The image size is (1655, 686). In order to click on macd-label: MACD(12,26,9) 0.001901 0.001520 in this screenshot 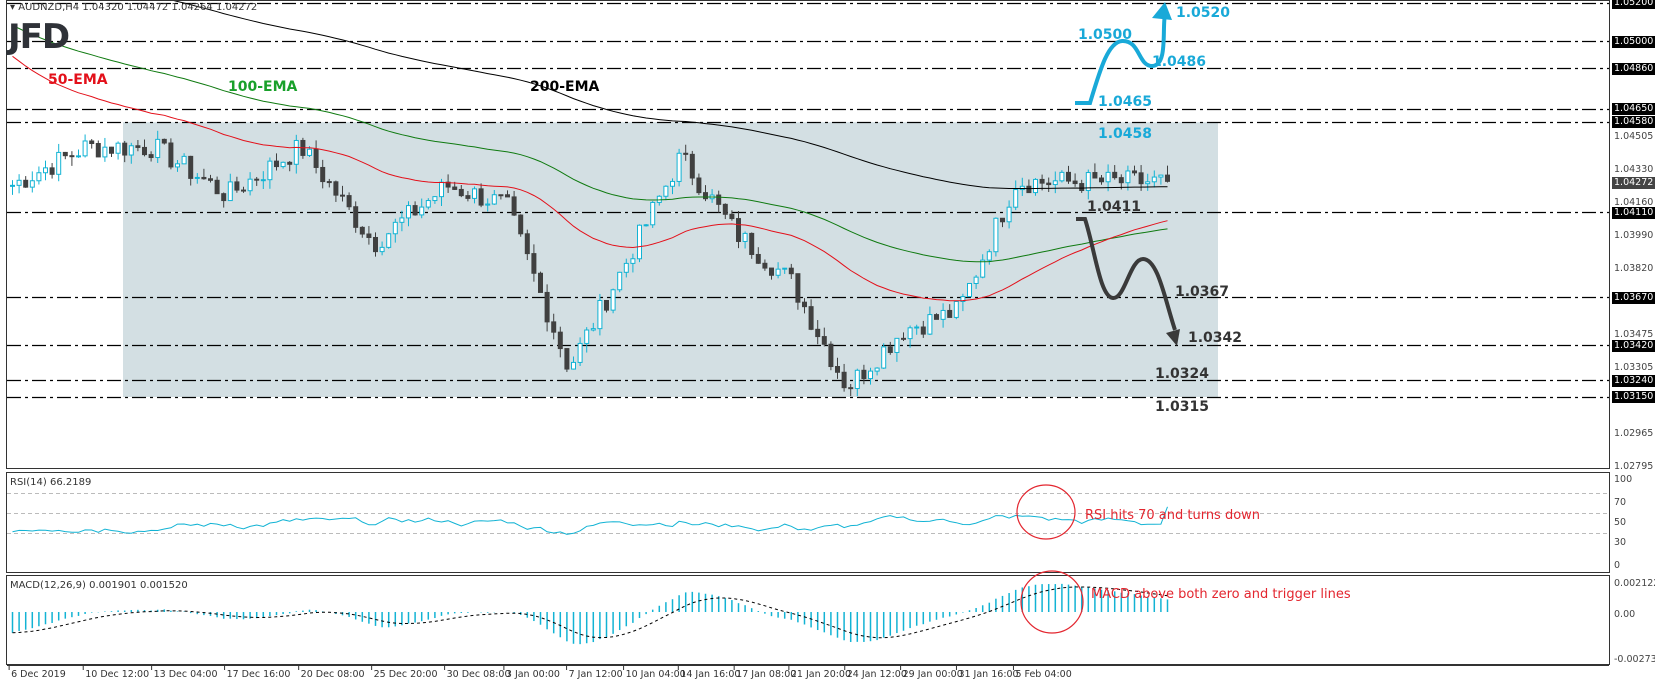, I will do `click(99, 585)`.